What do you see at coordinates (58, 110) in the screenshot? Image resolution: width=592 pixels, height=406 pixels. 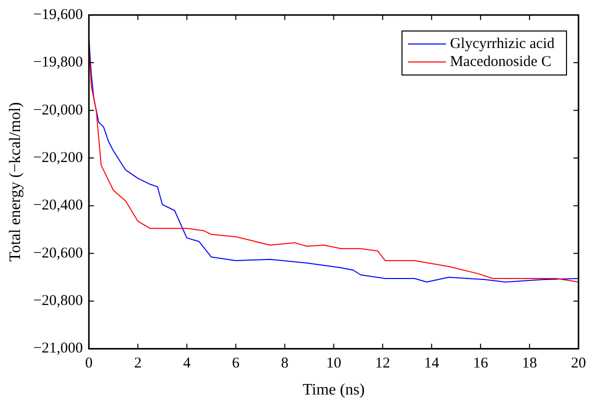 I see `y-tick-label: −20,000` at bounding box center [58, 110].